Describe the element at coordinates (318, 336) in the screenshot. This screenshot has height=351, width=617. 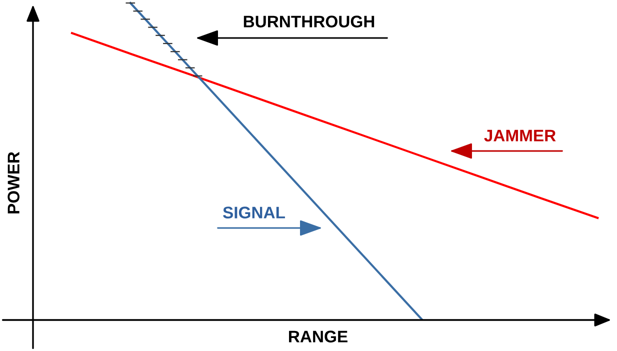
I see `x-axis-title: RANGE` at that location.